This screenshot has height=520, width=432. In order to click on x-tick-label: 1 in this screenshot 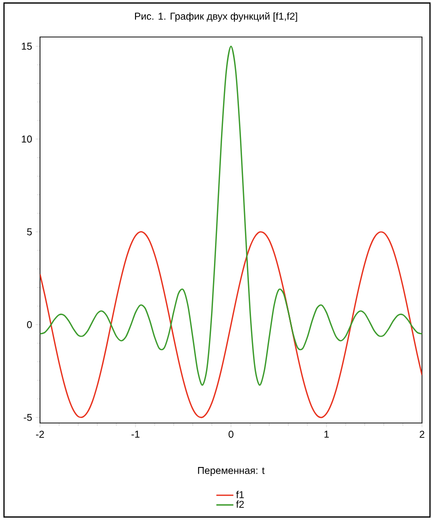, I will do `click(326, 434)`.